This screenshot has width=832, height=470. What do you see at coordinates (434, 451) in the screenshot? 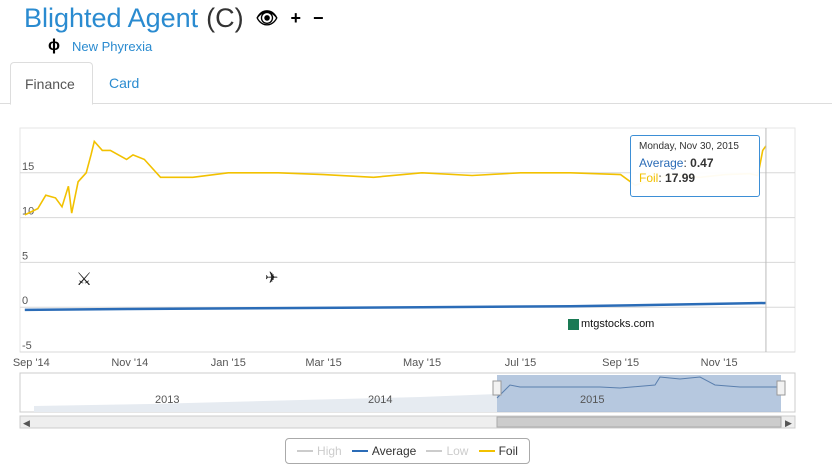
I see `legend-line-low` at bounding box center [434, 451].